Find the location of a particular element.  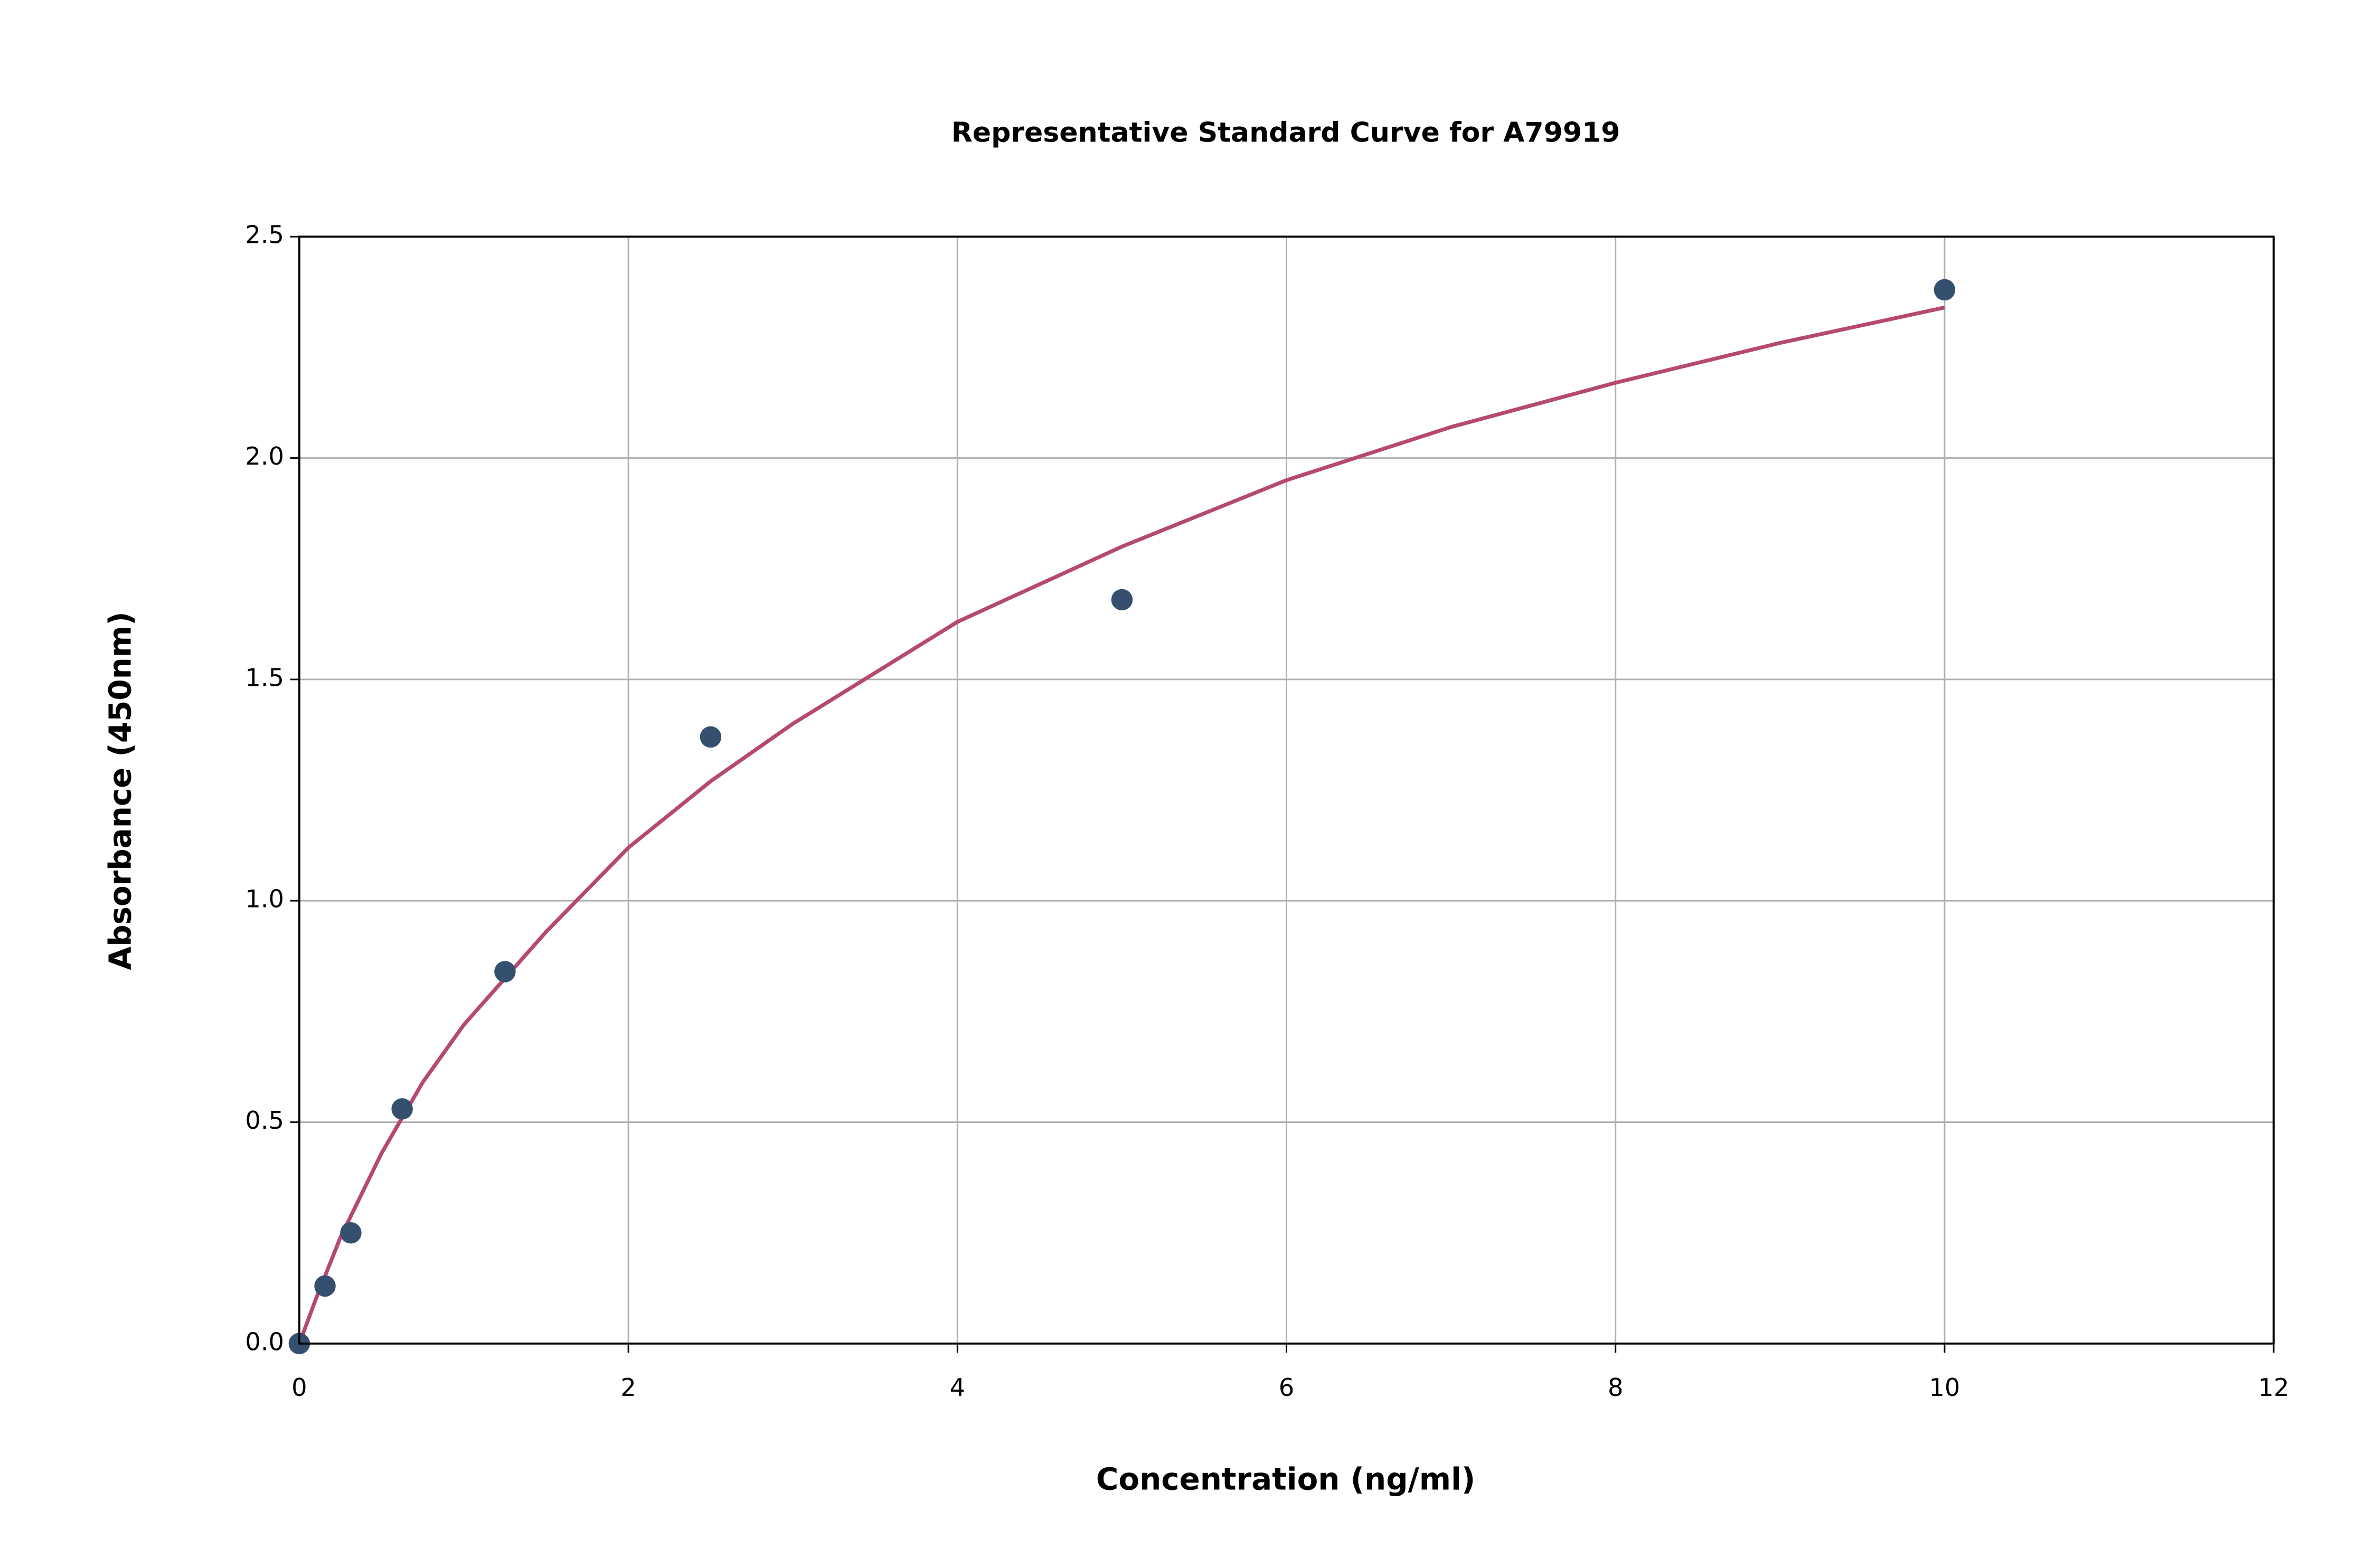

y-tick-label: 2.5 is located at coordinates (265, 235).